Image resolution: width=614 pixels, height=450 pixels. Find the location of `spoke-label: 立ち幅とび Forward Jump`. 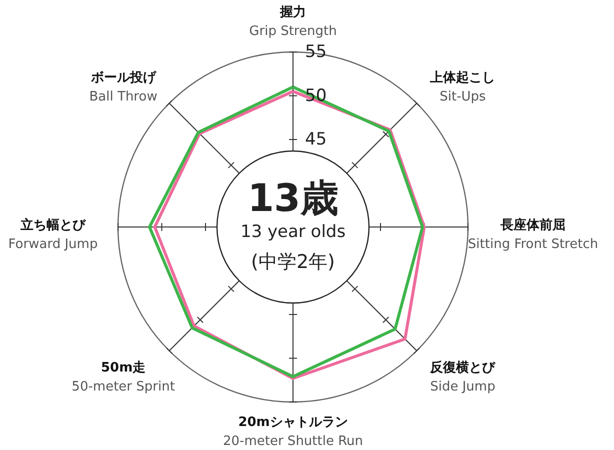

spoke-label: 立ち幅とび Forward Jump is located at coordinates (53, 234).